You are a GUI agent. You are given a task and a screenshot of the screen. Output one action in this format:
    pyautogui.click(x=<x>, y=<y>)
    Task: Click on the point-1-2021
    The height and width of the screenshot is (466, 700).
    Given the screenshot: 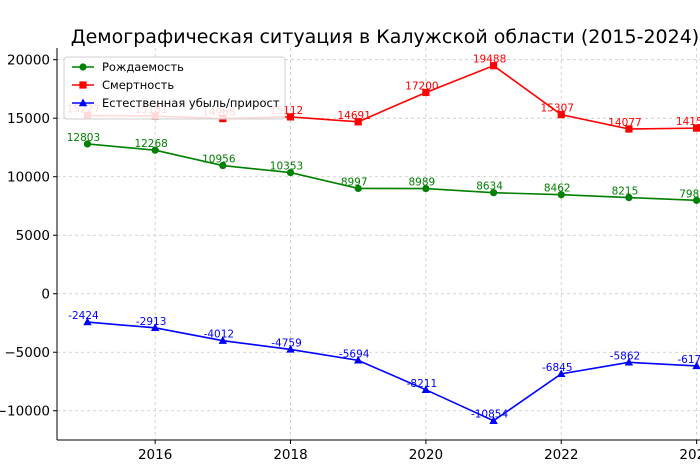 What is the action you would take?
    pyautogui.click(x=493, y=193)
    